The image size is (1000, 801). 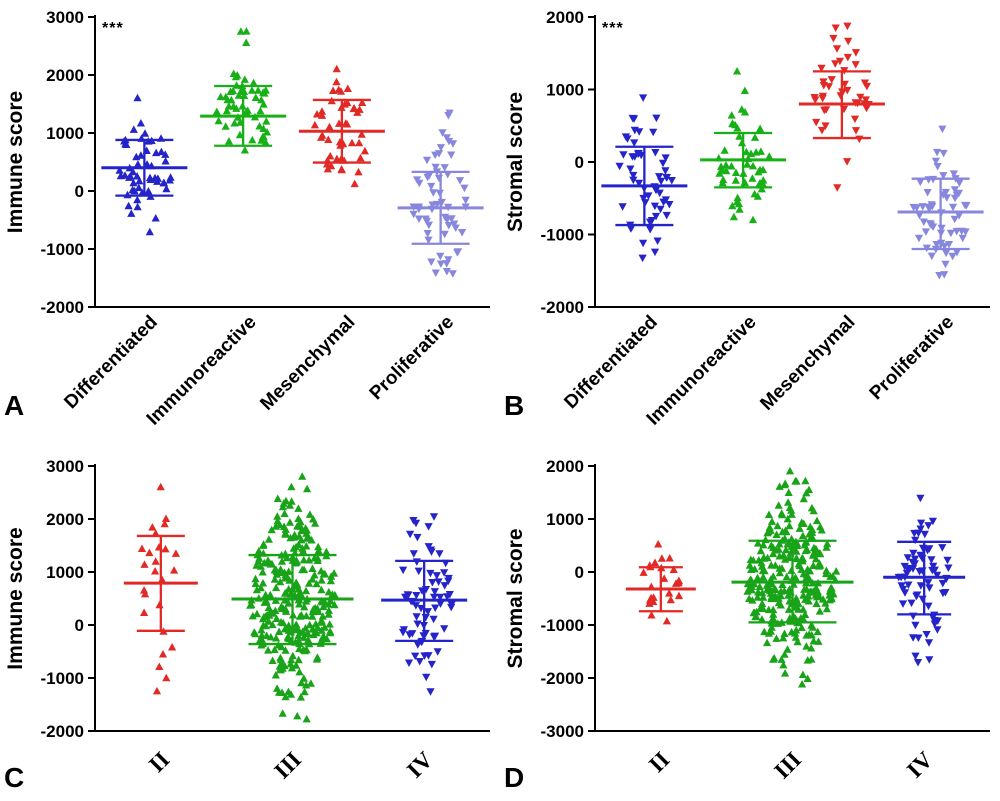 What do you see at coordinates (427, 604) in the screenshot?
I see `scatter-points` at bounding box center [427, 604].